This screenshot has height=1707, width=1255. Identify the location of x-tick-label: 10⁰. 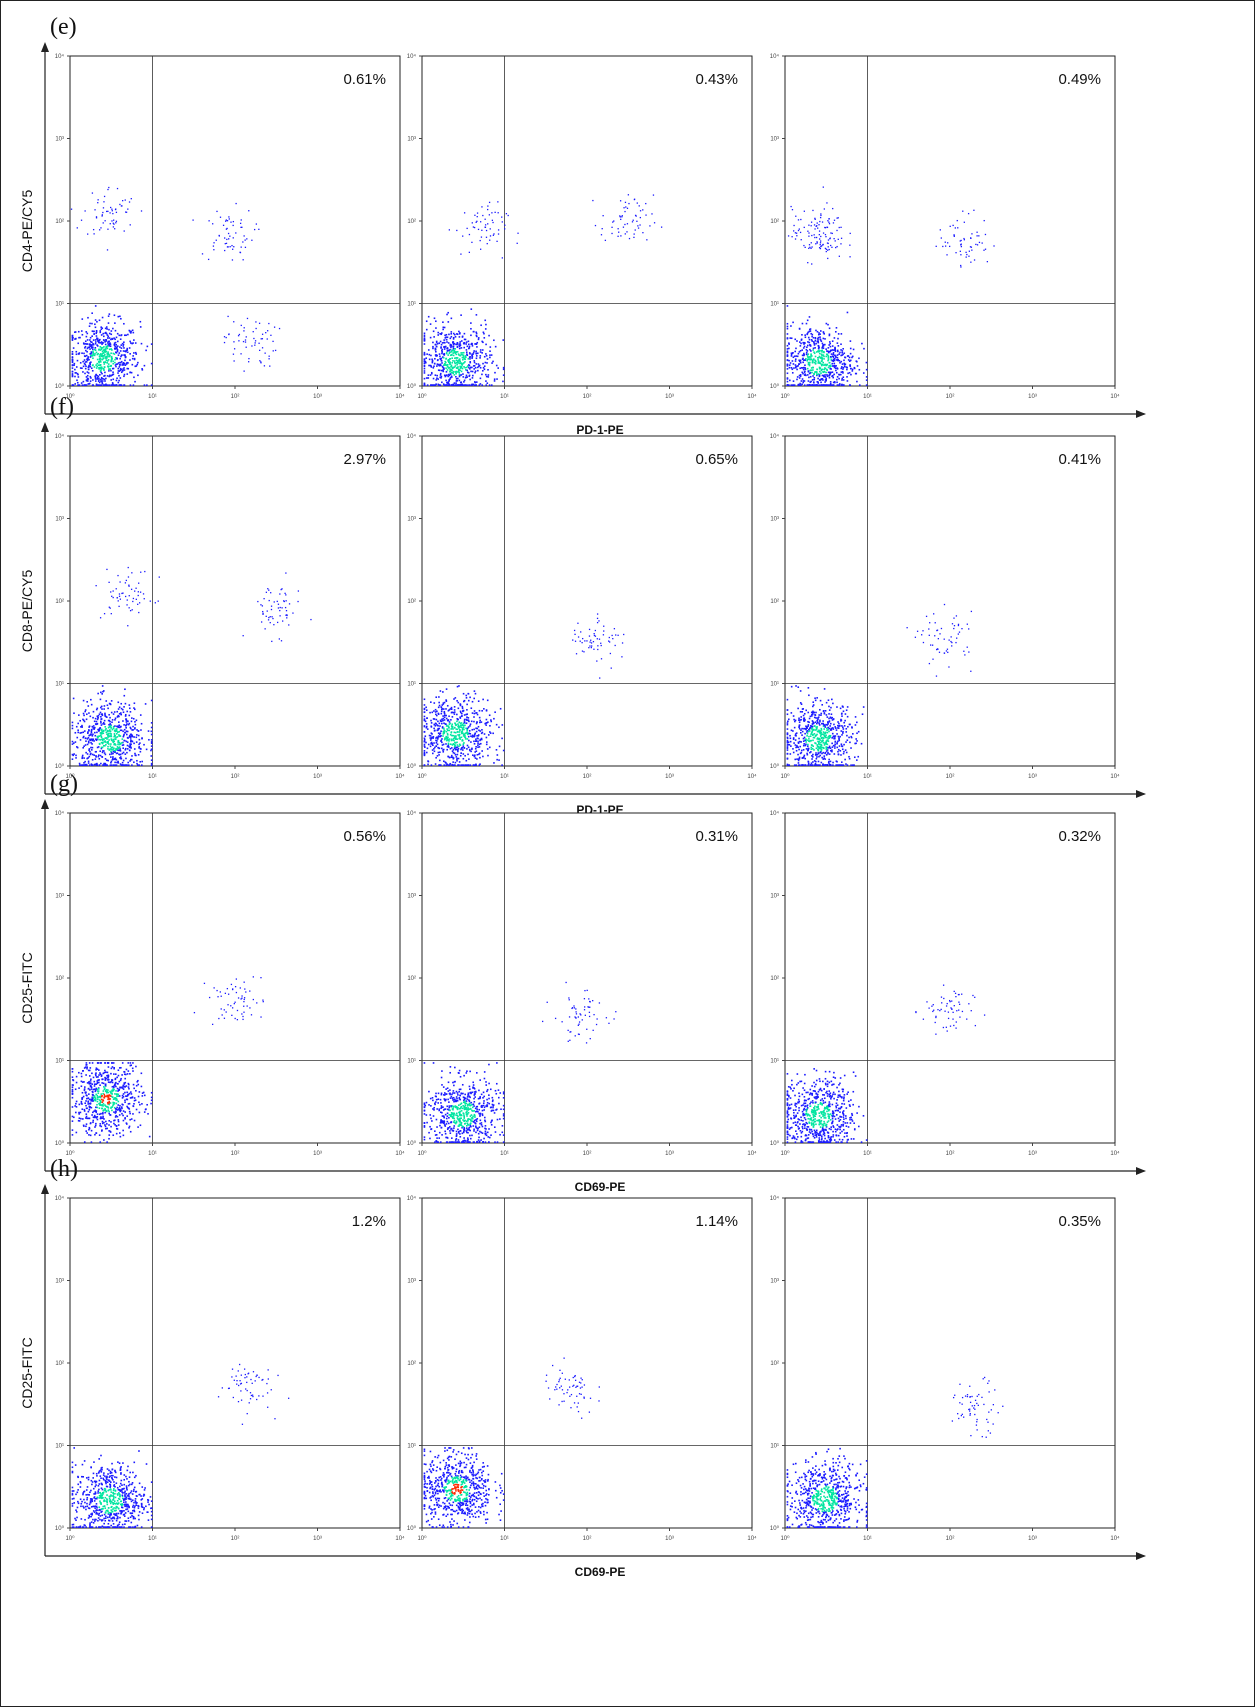
(785, 776).